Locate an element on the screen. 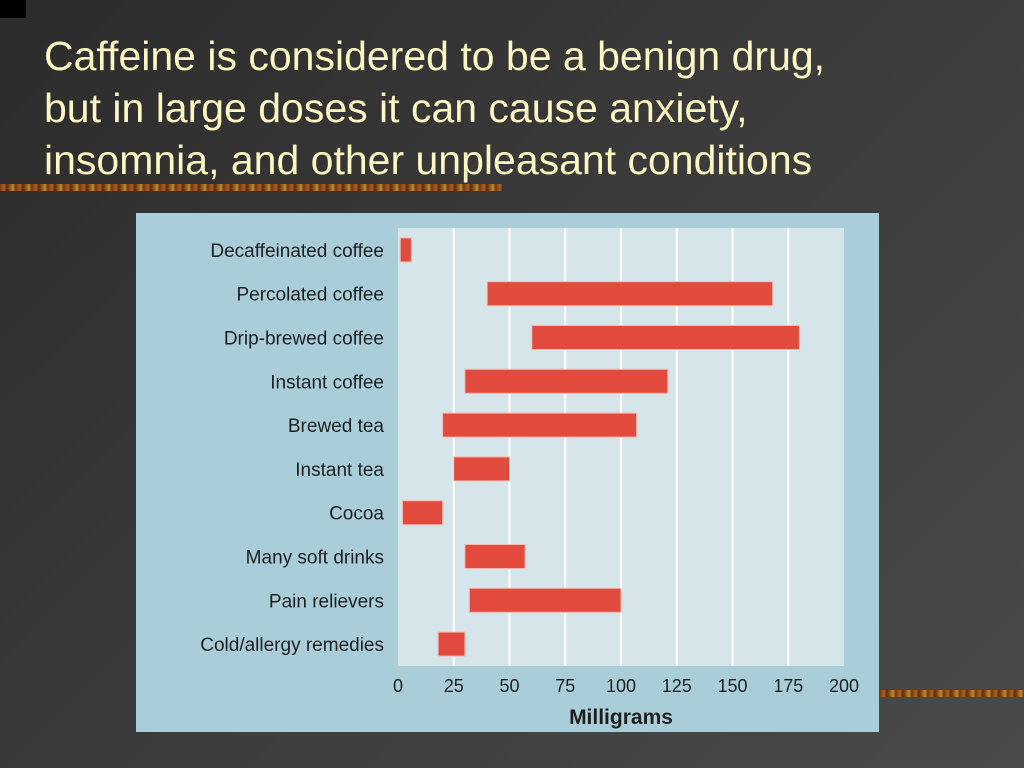  category-label: Pain relievers is located at coordinates (326, 601).